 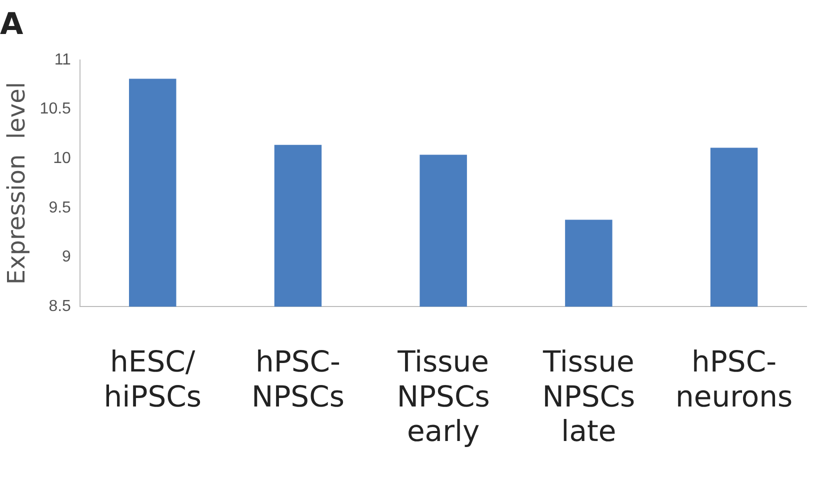 I want to click on chart-title: A, so click(x=12, y=24).